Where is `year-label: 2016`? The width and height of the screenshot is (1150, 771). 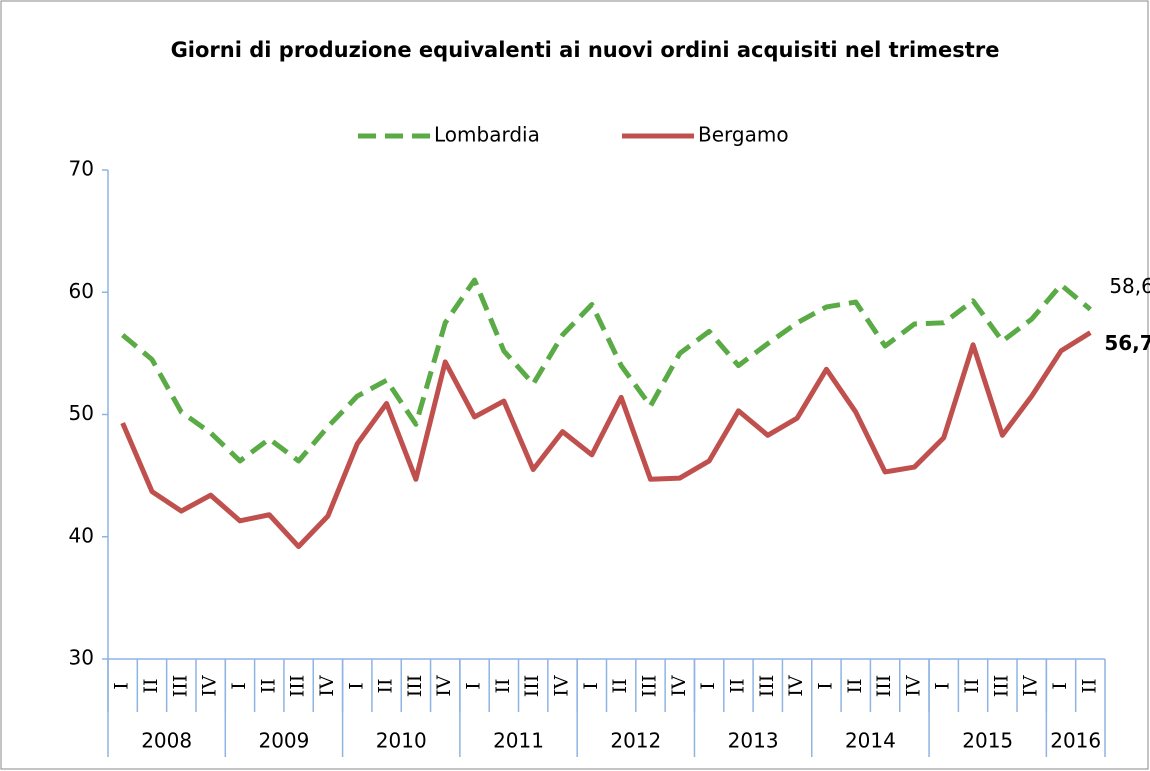
year-label: 2016 is located at coordinates (1075, 741).